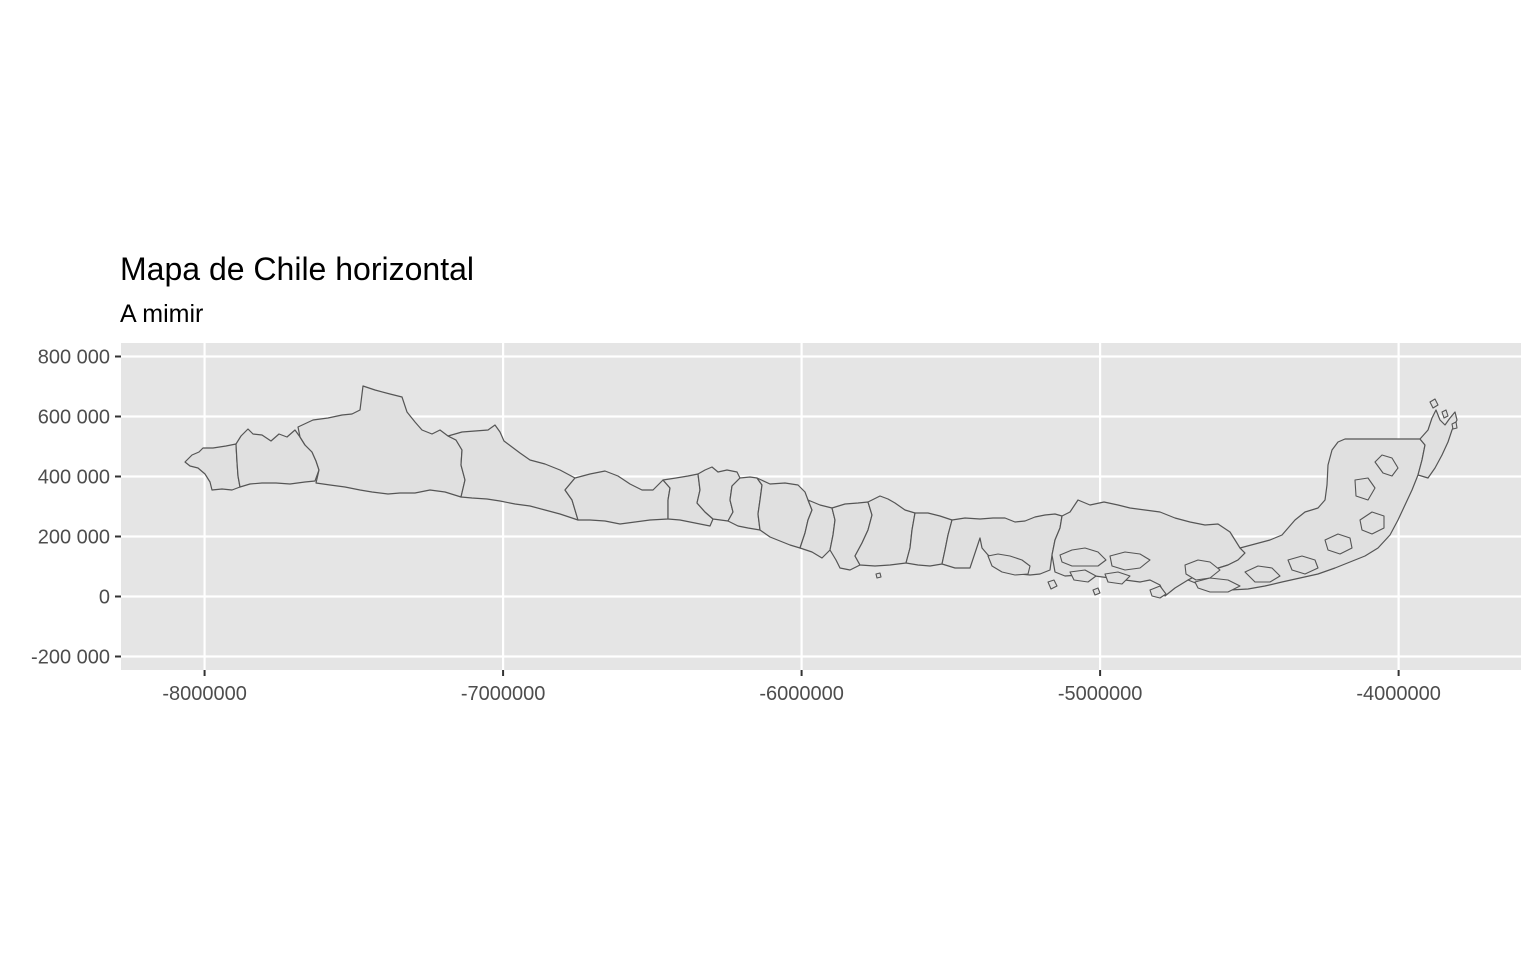  I want to click on x-tick-label: -4000000, so click(1398, 694).